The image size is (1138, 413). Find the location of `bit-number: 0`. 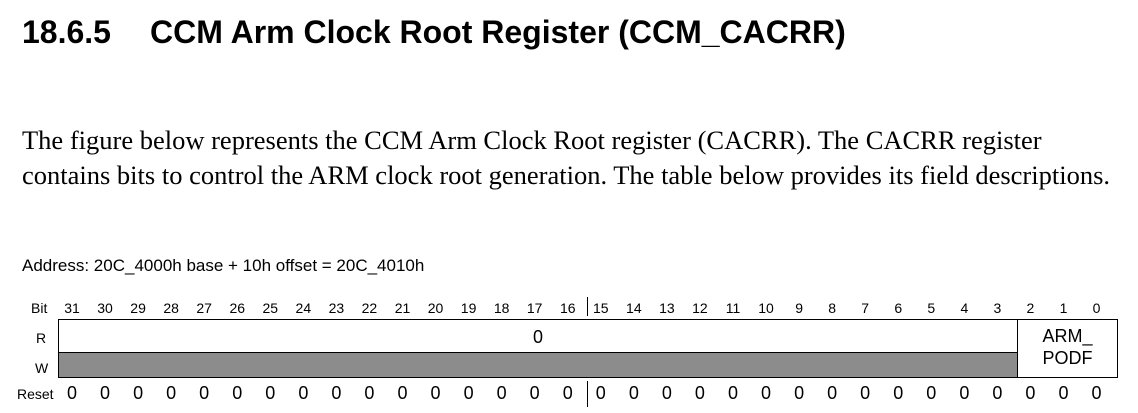

bit-number: 0 is located at coordinates (1096, 308).